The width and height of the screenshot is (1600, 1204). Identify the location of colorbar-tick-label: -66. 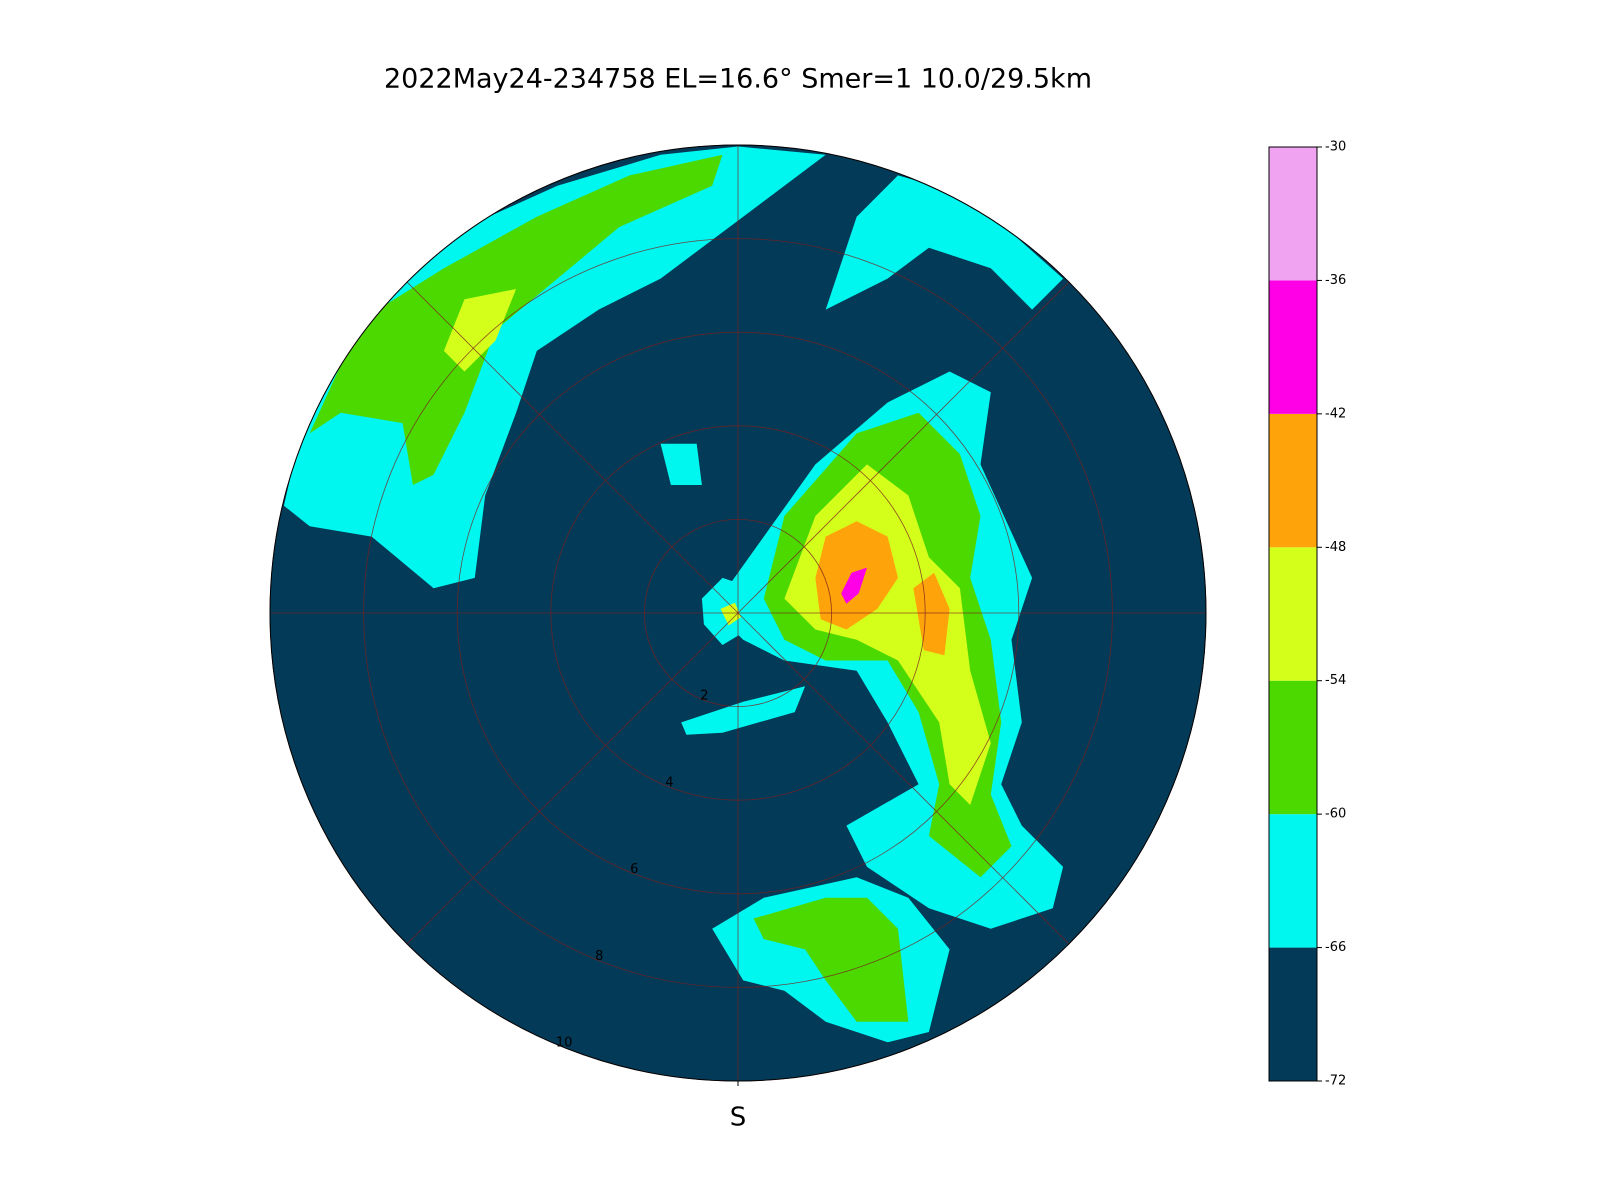
(1335, 947).